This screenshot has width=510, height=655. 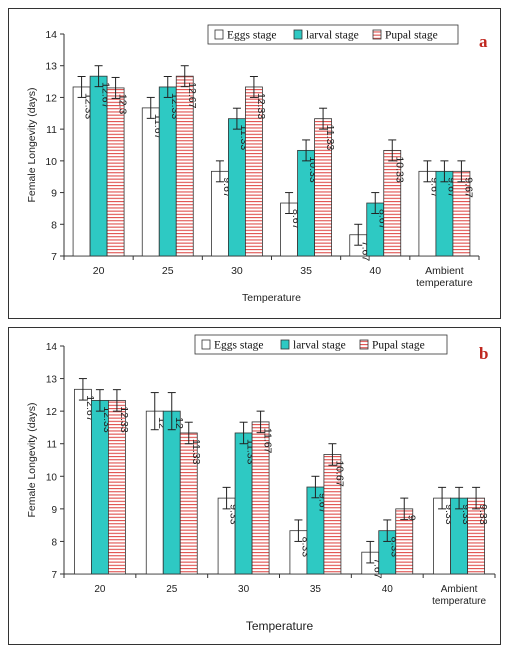 What do you see at coordinates (268, 441) in the screenshot?
I see `data-label: 11.67` at bounding box center [268, 441].